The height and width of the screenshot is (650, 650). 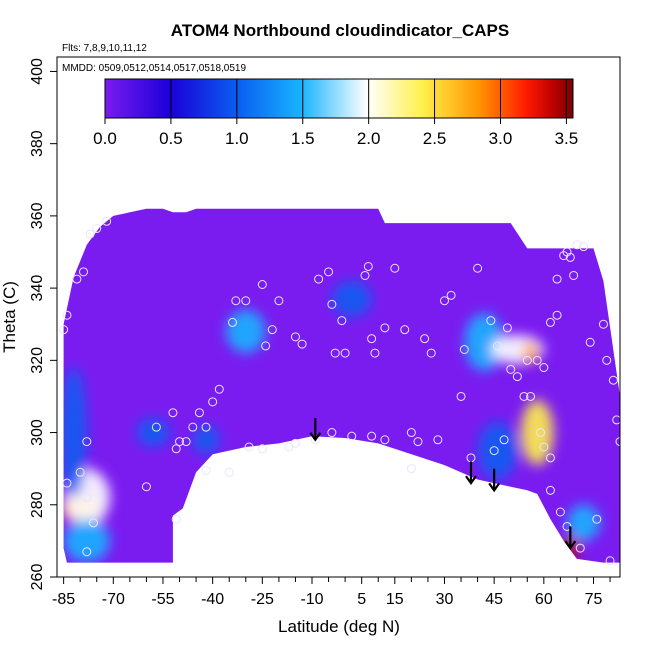 What do you see at coordinates (567, 138) in the screenshot?
I see `colorbar-tick-label: 3.5` at bounding box center [567, 138].